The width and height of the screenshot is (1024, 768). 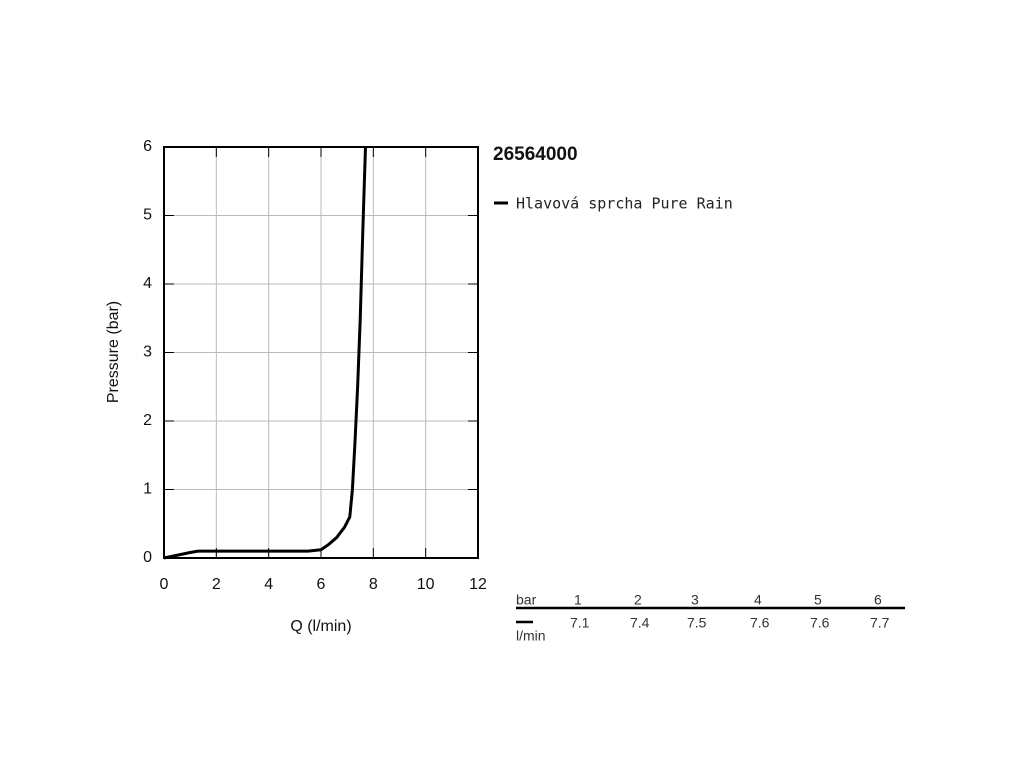 I want to click on table-header-label: bar, so click(x=526, y=600).